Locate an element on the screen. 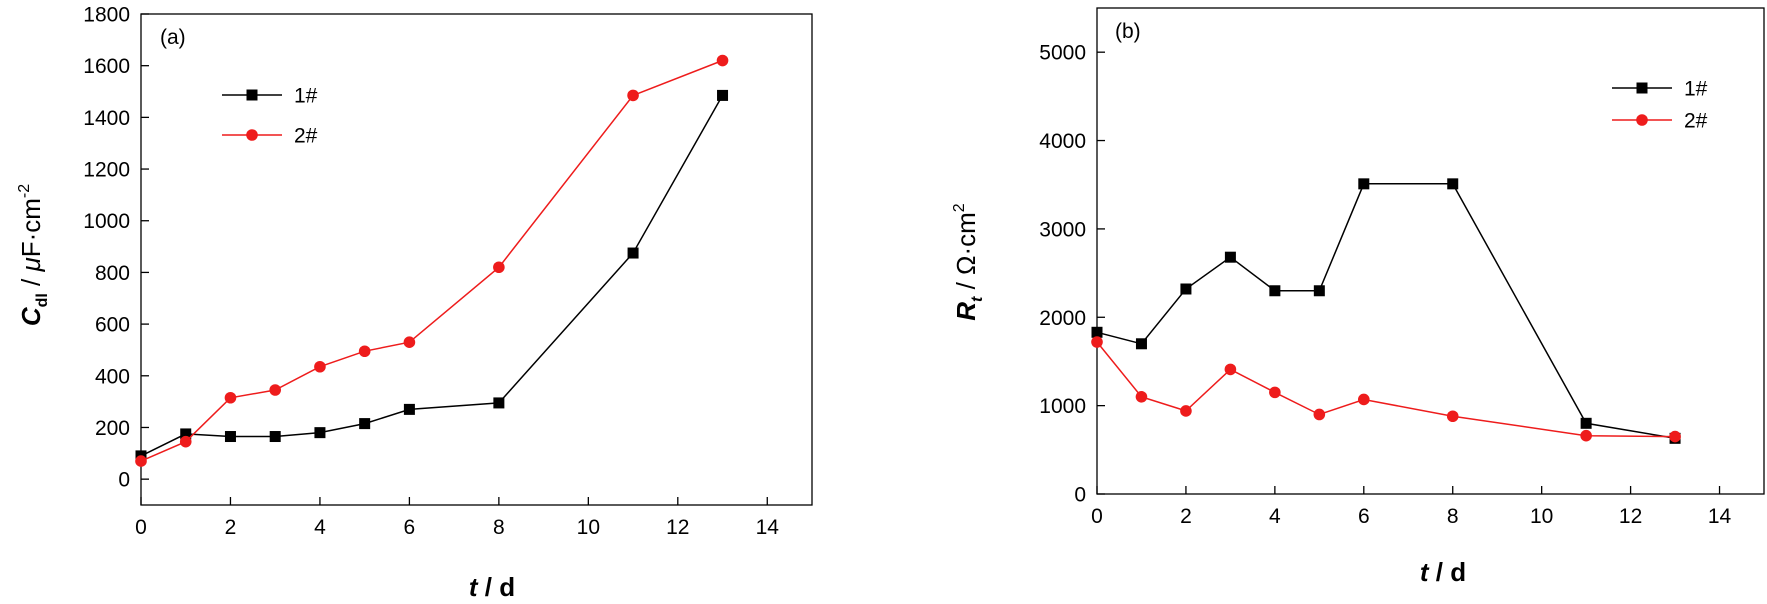 This screenshot has width=1767, height=604. panel-label: (a) is located at coordinates (173, 37).